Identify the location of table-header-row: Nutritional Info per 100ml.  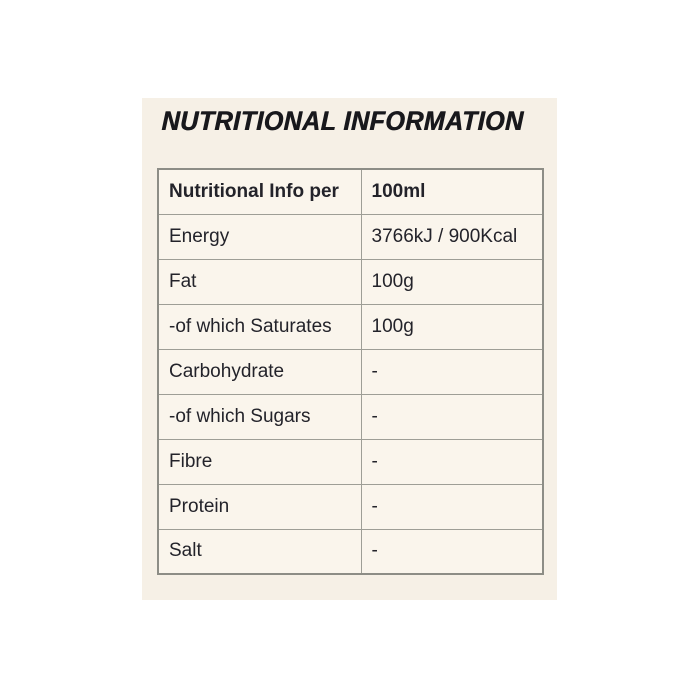
(350, 191).